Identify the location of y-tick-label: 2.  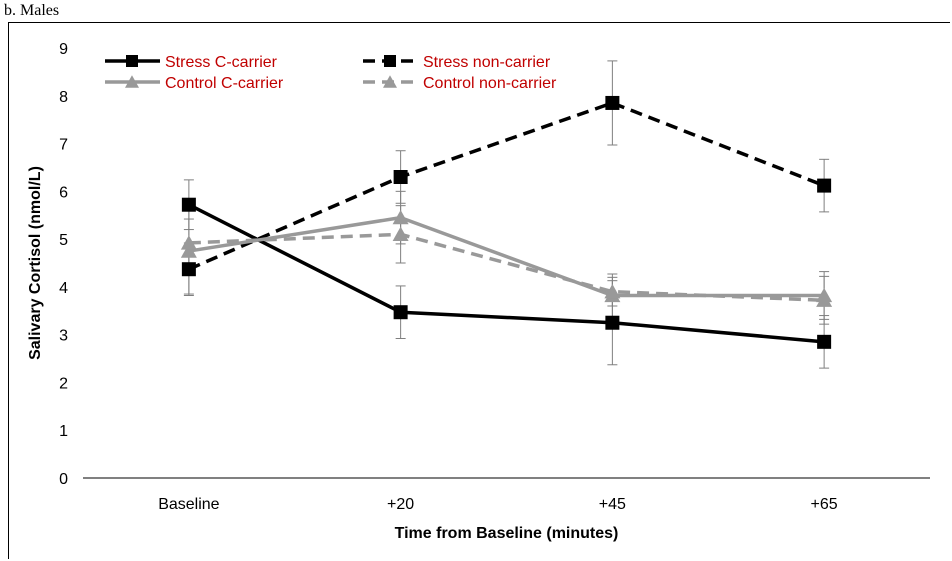
(63, 383).